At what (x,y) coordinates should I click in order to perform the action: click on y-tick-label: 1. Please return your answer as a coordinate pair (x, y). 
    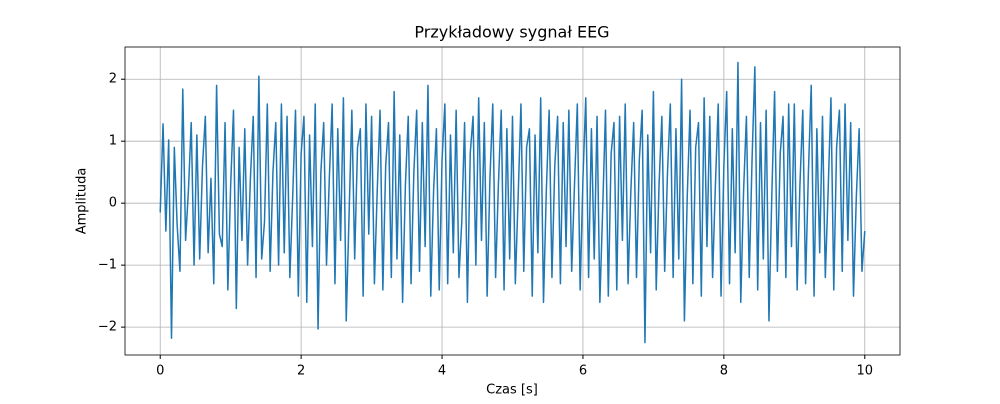
    Looking at the image, I should click on (113, 141).